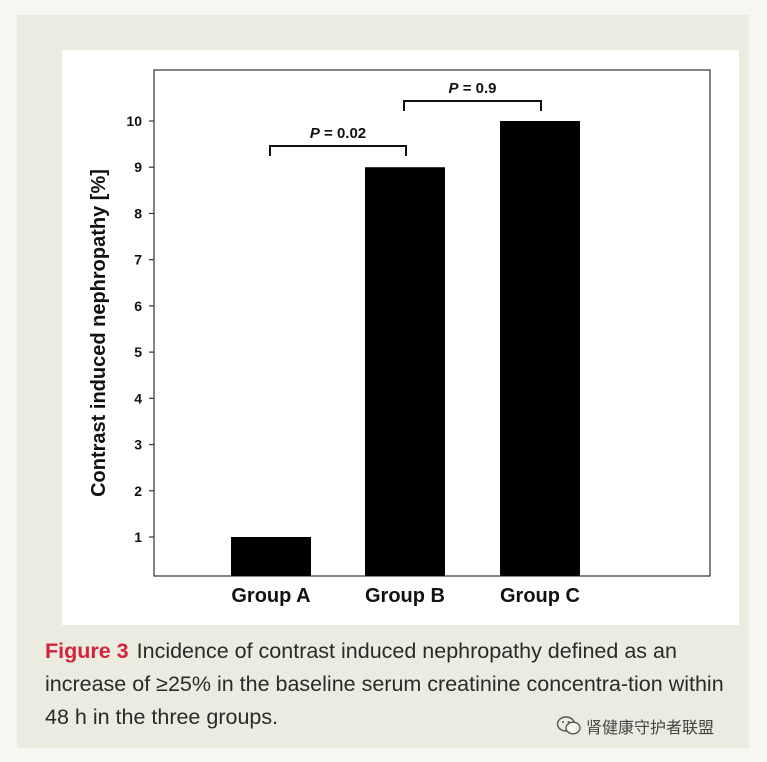 This screenshot has width=767, height=762. Describe the element at coordinates (540, 596) in the screenshot. I see `x-category-label: Group C` at that location.